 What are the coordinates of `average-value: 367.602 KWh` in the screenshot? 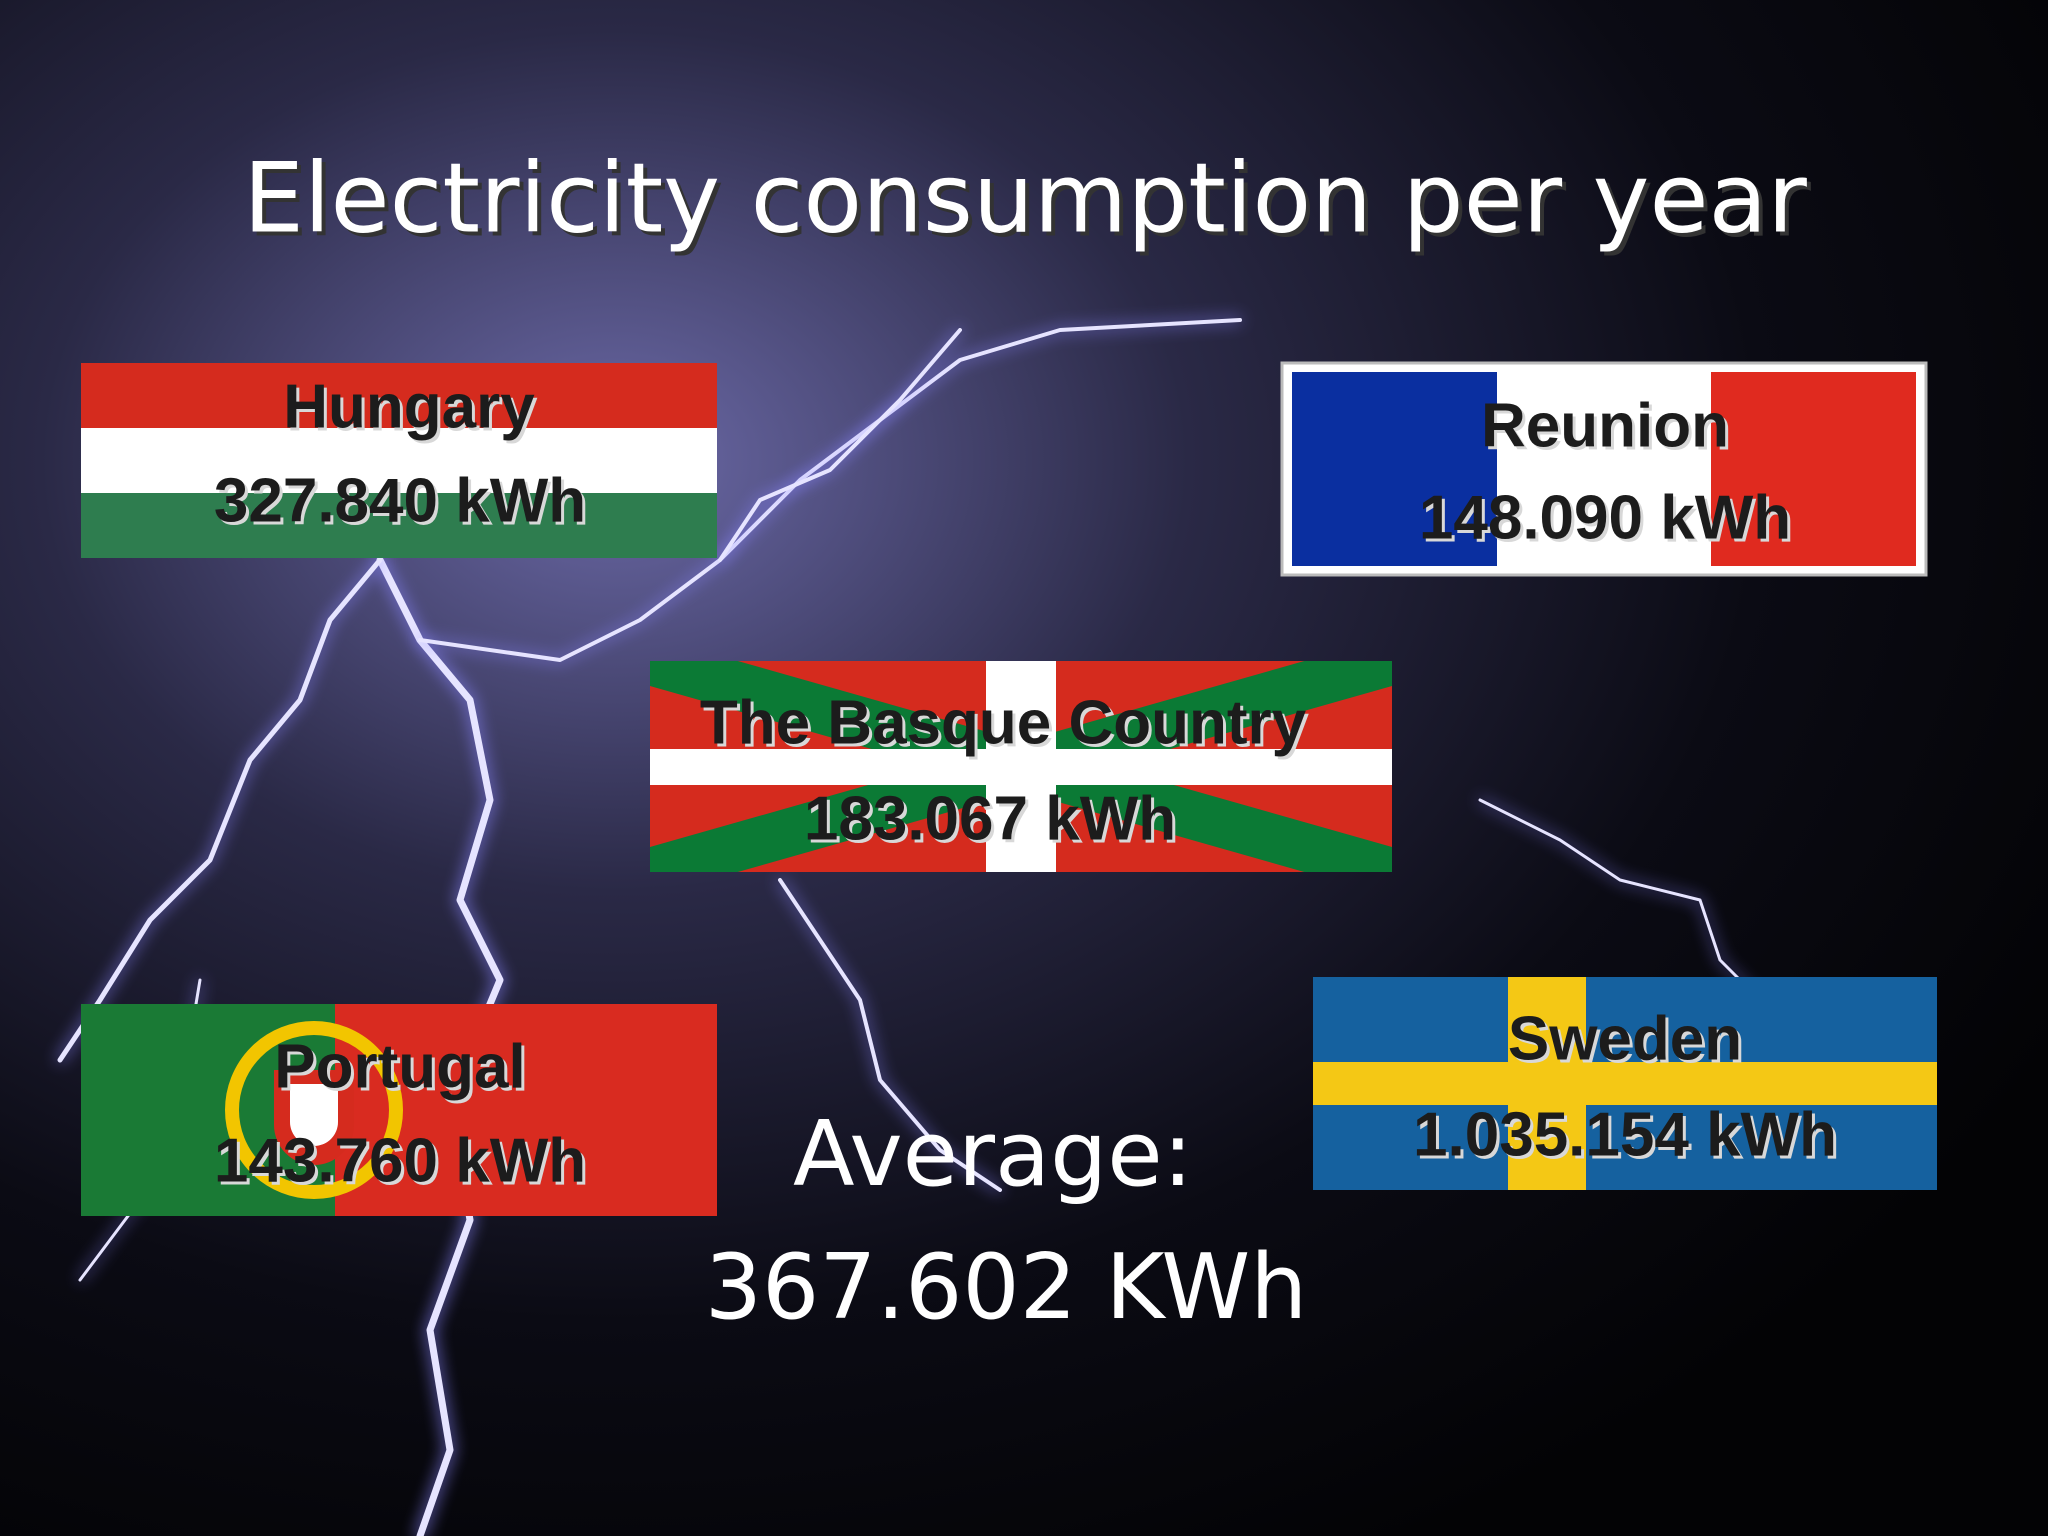 It's located at (1006, 1287).